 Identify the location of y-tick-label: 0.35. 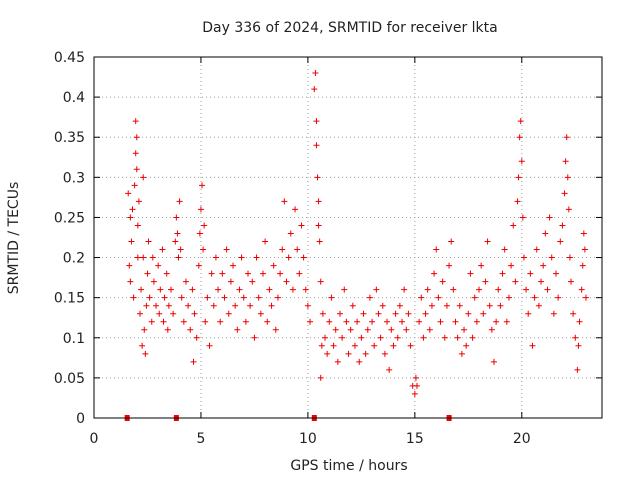
(69, 138).